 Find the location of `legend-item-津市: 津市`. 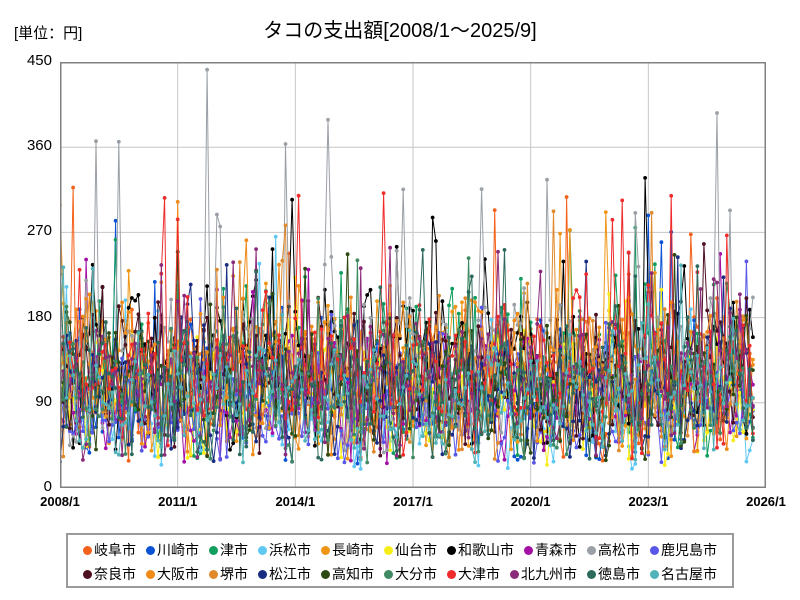

legend-item-津市: 津市 is located at coordinates (228, 550).